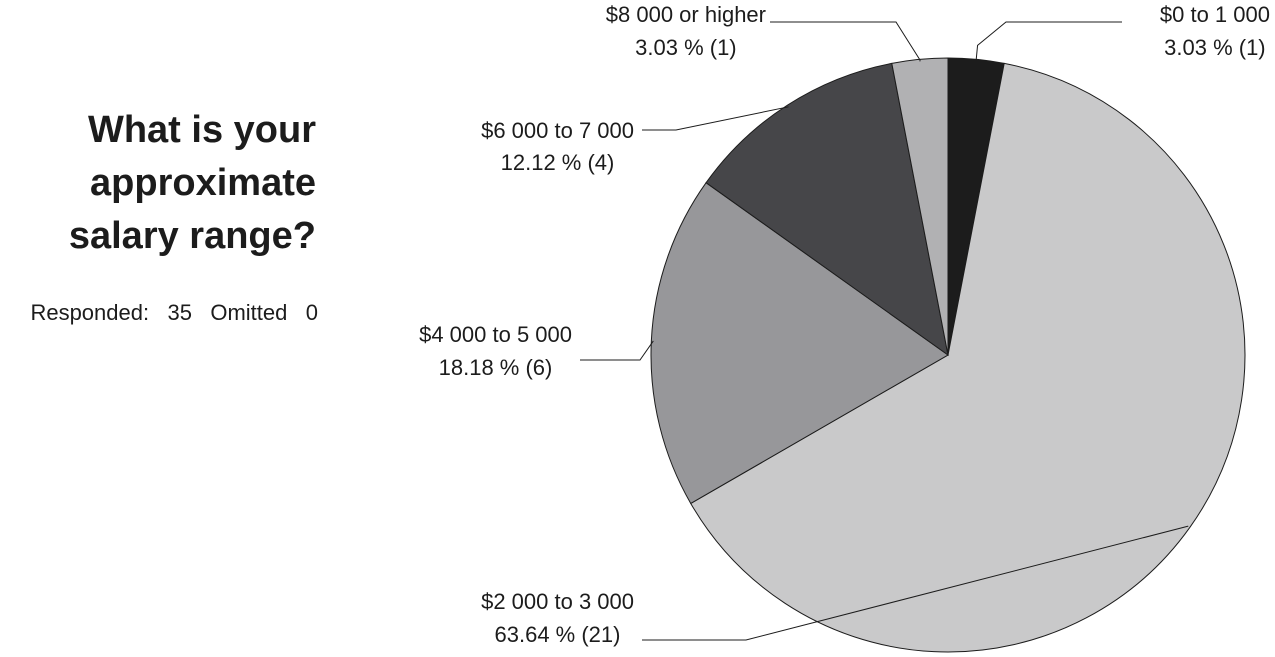 This screenshot has width=1275, height=657. I want to click on question-title: What is your approximate salary range?, so click(158, 183).